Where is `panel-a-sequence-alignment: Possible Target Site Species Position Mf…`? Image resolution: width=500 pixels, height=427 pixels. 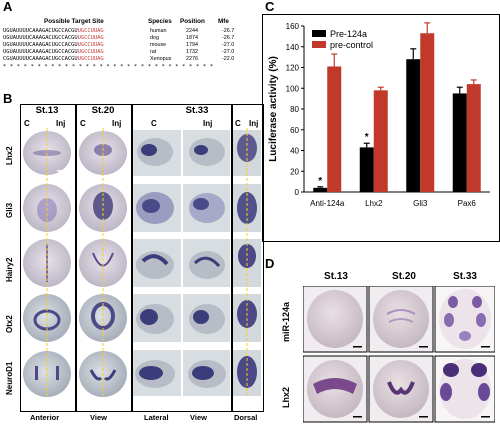
panel-a-sequence-alignment: Possible Target Site Species Position Mf… is located at coordinates (125, 47).